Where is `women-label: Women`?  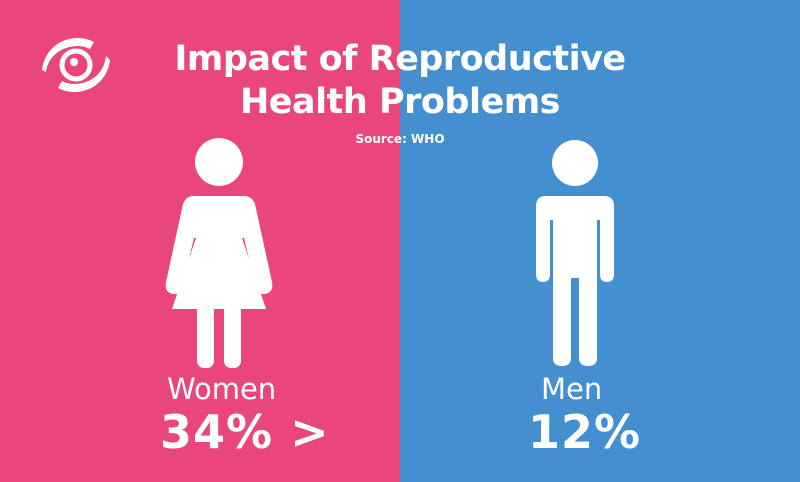
women-label: Women is located at coordinates (222, 389).